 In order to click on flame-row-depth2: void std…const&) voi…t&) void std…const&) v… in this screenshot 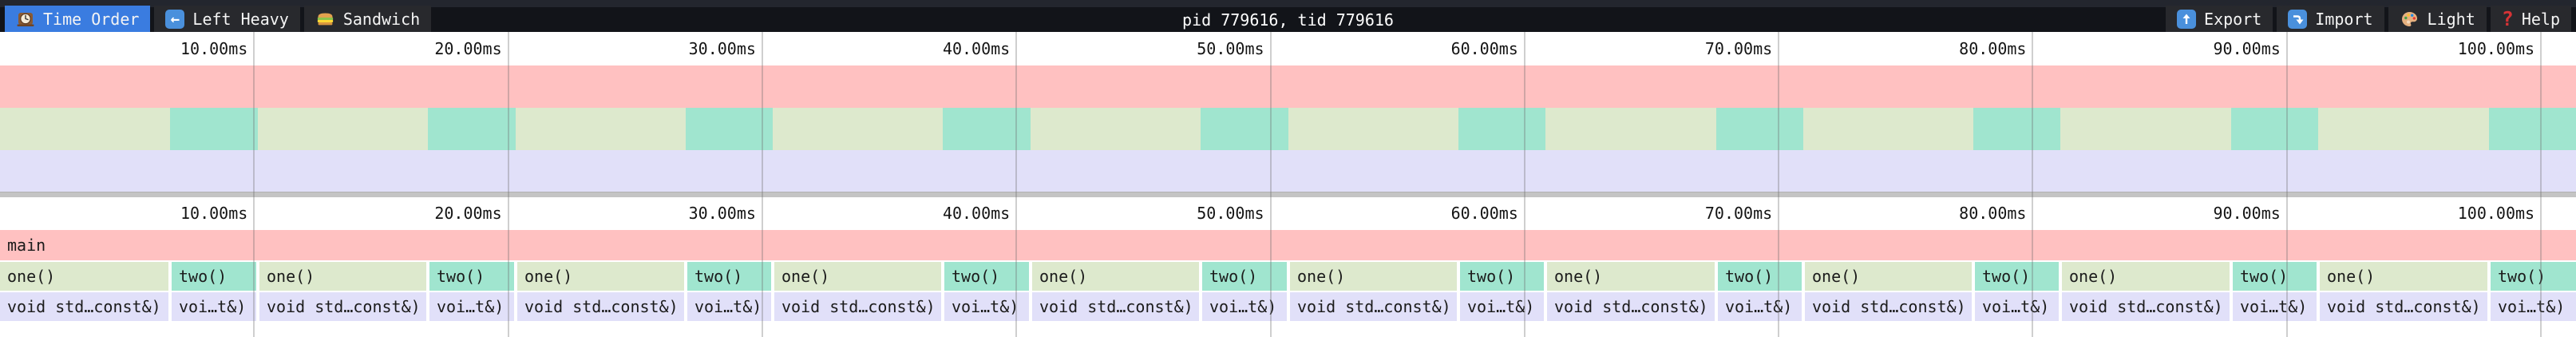, I will do `click(1288, 306)`.